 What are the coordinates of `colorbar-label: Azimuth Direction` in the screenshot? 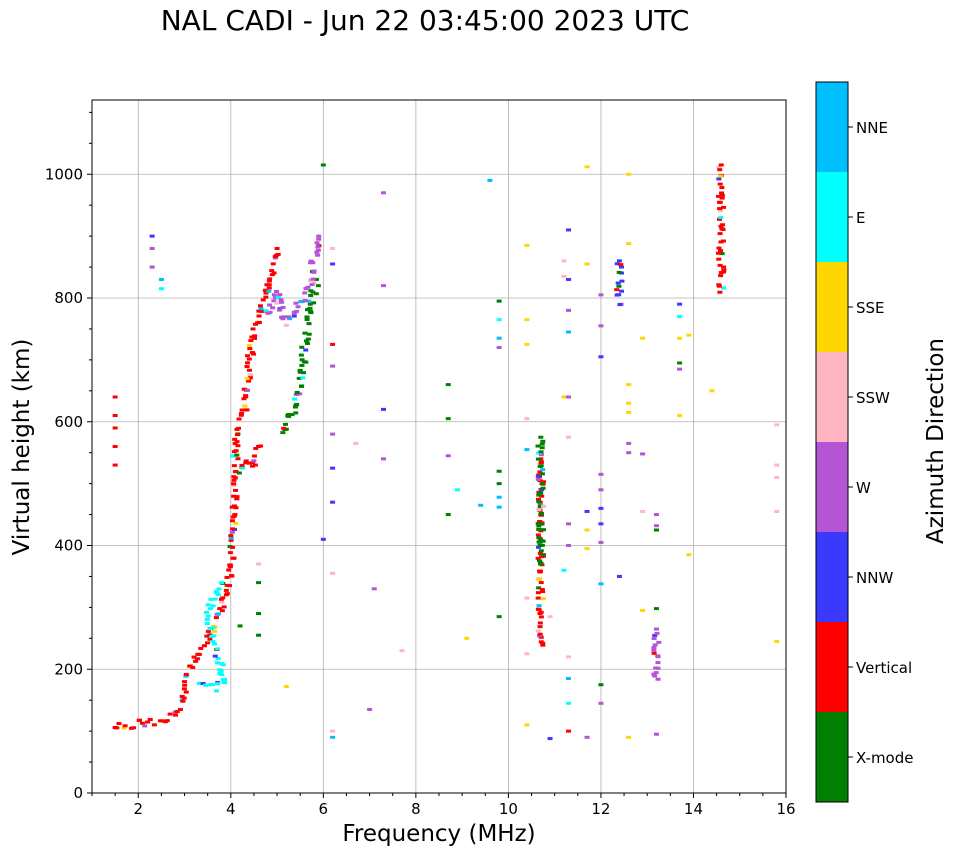 It's located at (936, 441).